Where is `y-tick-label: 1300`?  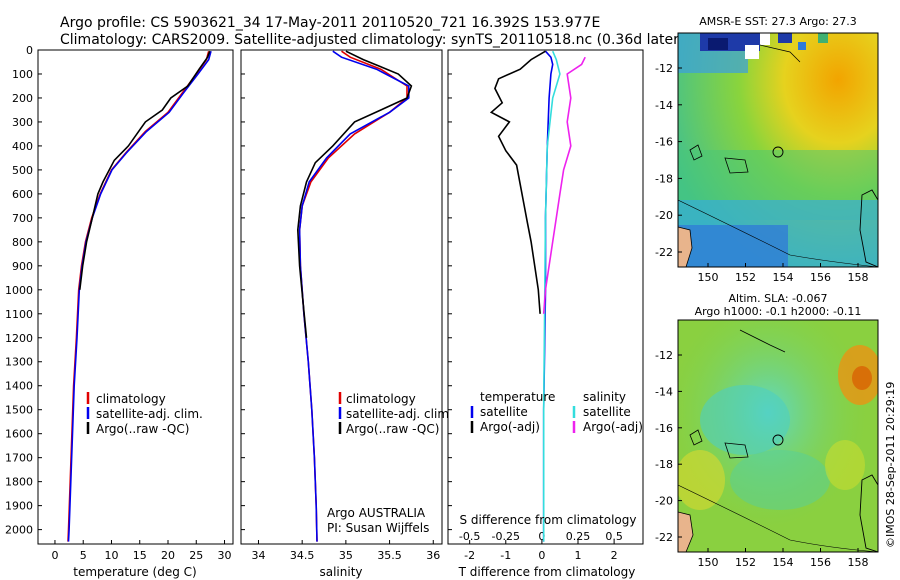 y-tick-label: 1300 is located at coordinates (19, 362).